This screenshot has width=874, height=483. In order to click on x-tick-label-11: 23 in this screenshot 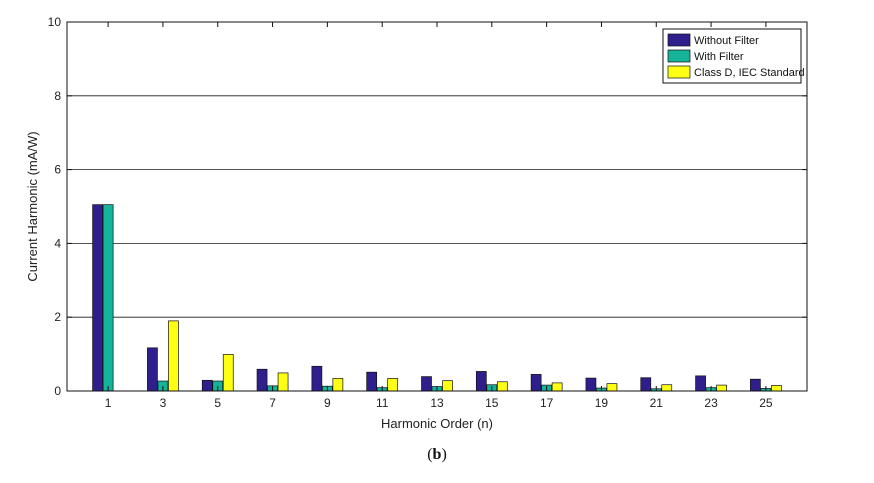, I will do `click(711, 403)`.